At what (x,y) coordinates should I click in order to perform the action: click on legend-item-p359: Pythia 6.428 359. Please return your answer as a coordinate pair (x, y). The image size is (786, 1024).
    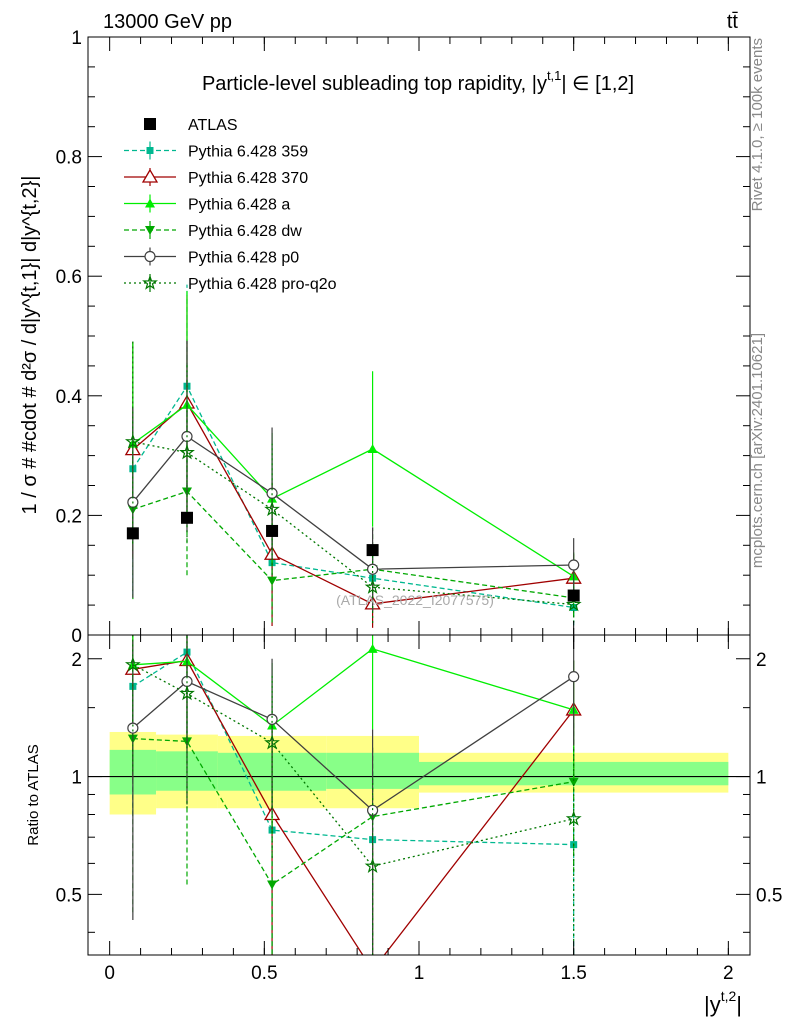
    Looking at the image, I should click on (216, 151).